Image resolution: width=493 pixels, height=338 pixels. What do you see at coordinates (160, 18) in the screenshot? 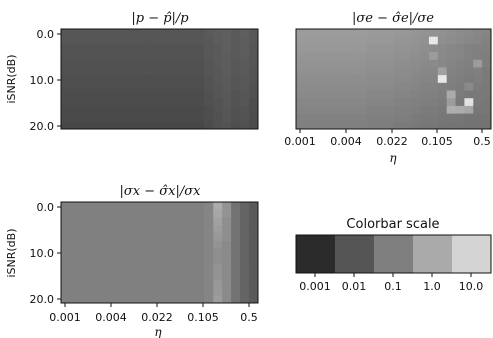
I see `panel-title: |p − p̂|/p` at bounding box center [160, 18].